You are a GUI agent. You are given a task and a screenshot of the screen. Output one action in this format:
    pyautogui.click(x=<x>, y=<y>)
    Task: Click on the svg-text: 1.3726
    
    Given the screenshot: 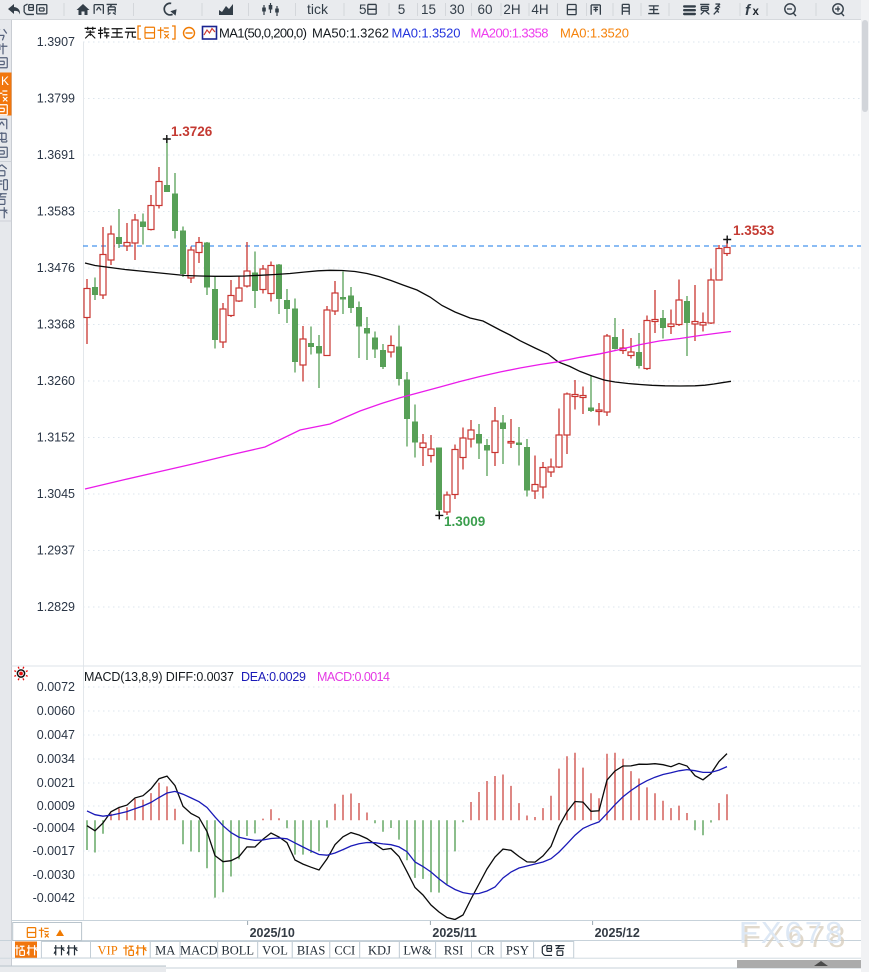 What is the action you would take?
    pyautogui.click(x=192, y=131)
    